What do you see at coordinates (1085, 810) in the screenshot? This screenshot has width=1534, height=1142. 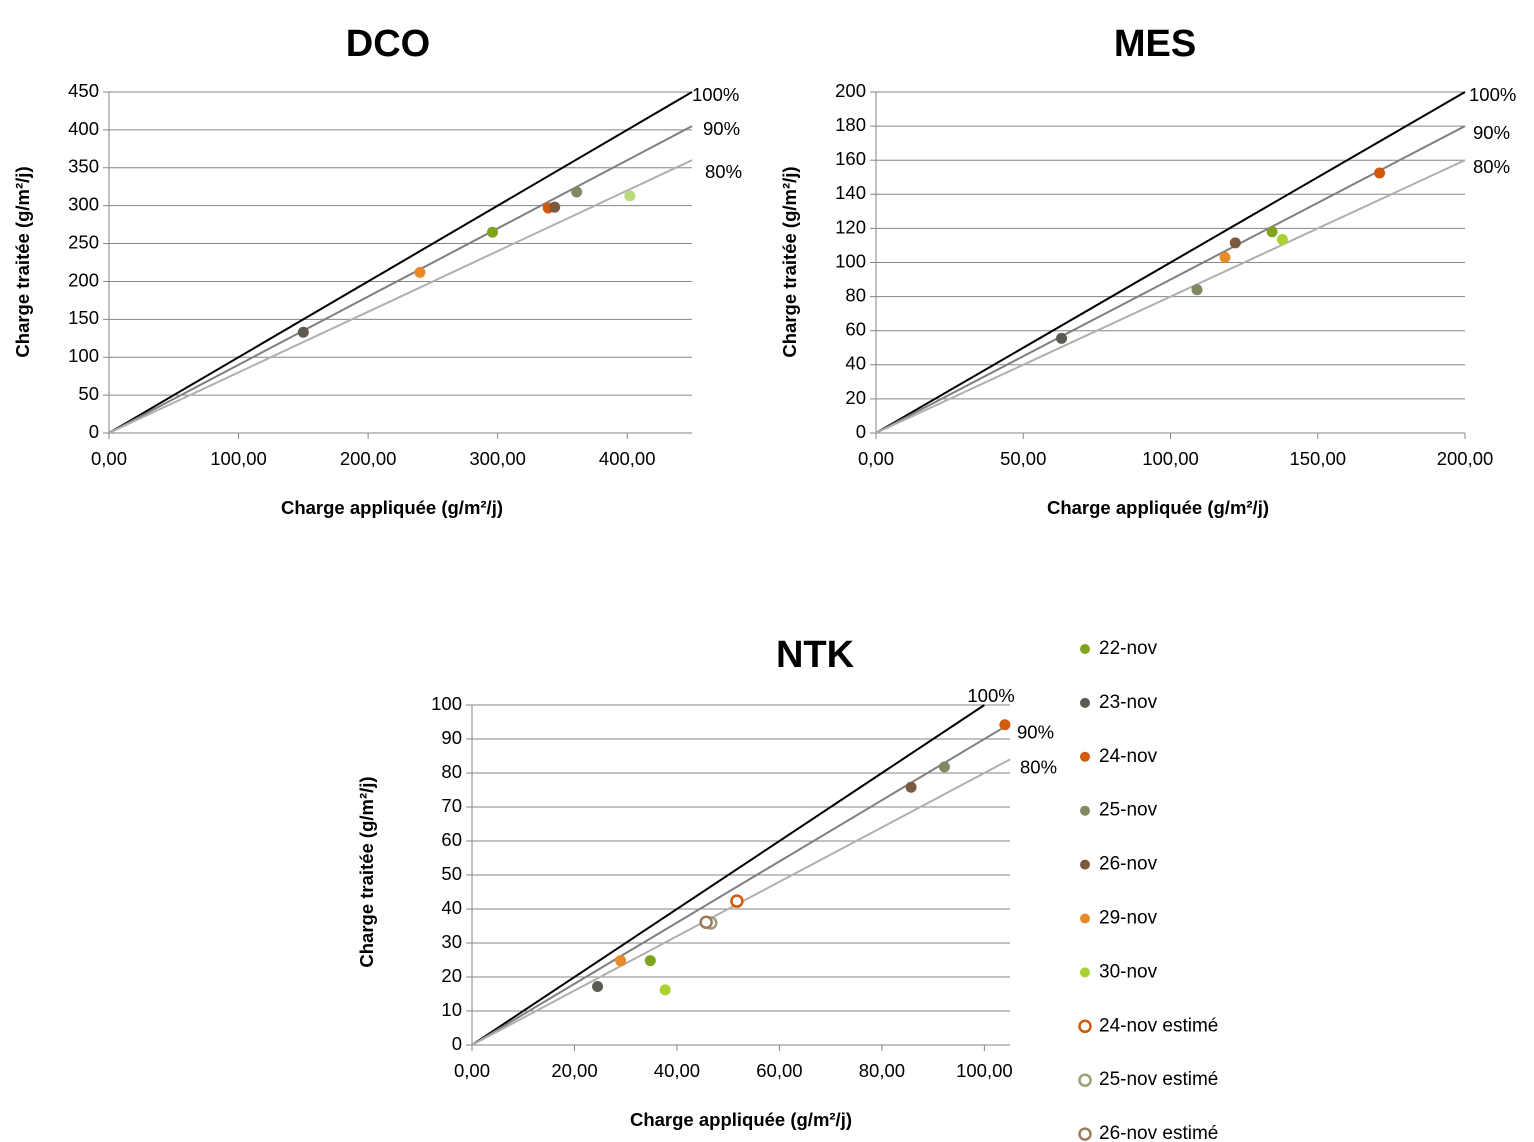 I see `legend-marker-25-nov` at bounding box center [1085, 810].